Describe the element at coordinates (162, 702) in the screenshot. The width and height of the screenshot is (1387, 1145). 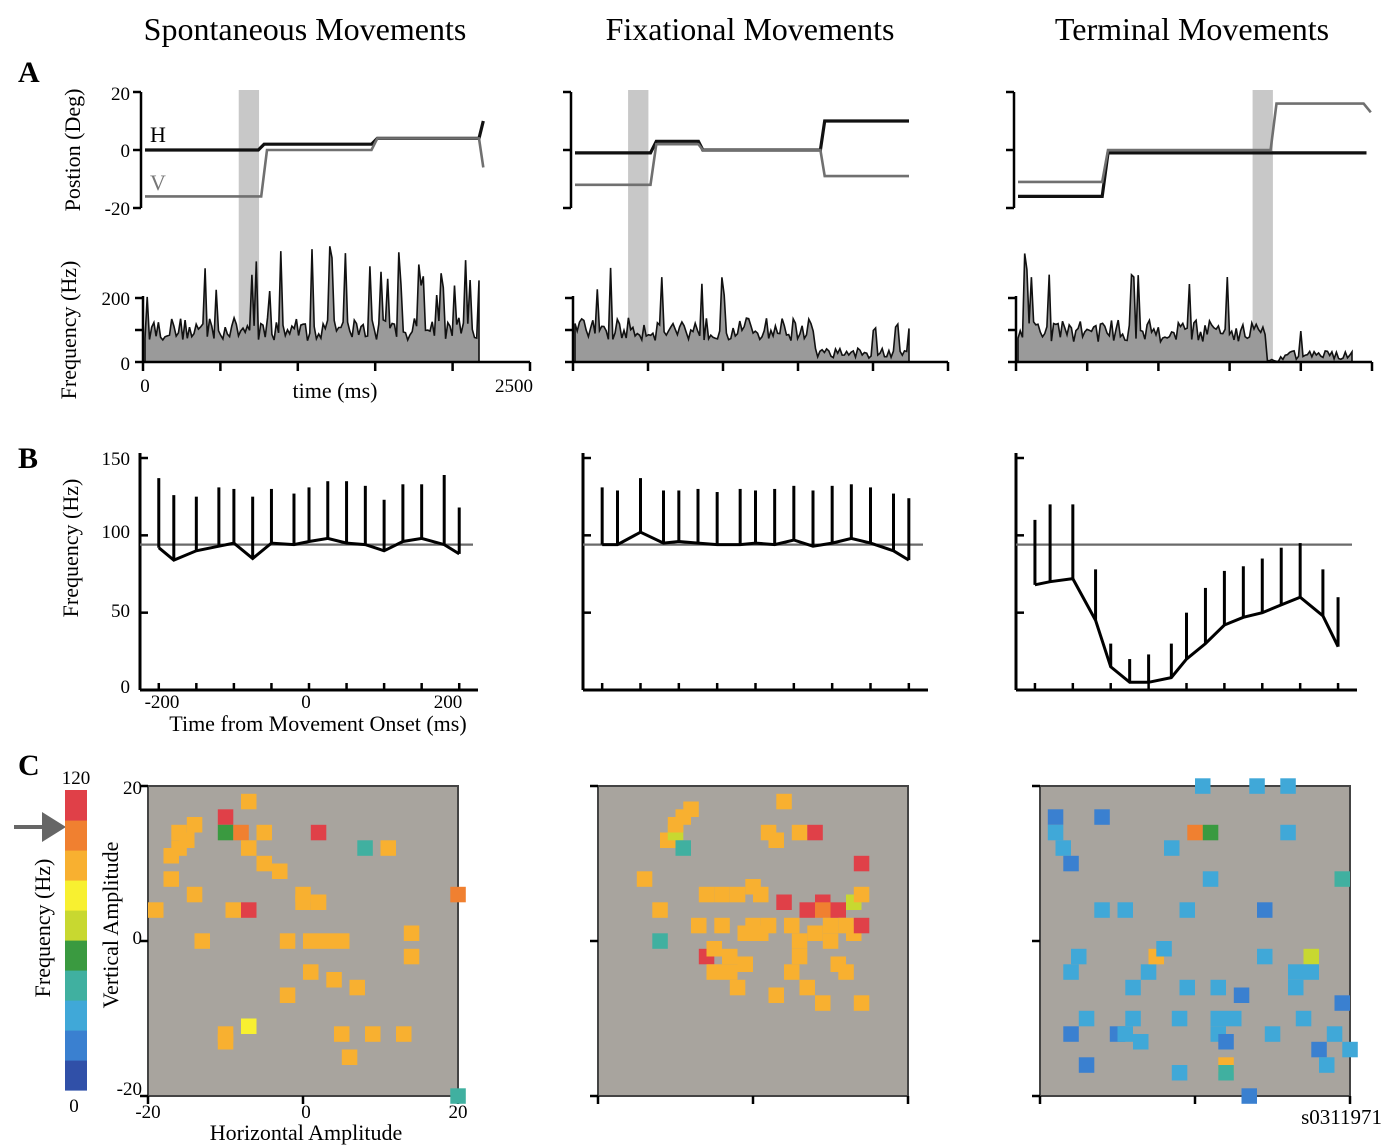
I see `b-xtick-neg200: -200` at that location.